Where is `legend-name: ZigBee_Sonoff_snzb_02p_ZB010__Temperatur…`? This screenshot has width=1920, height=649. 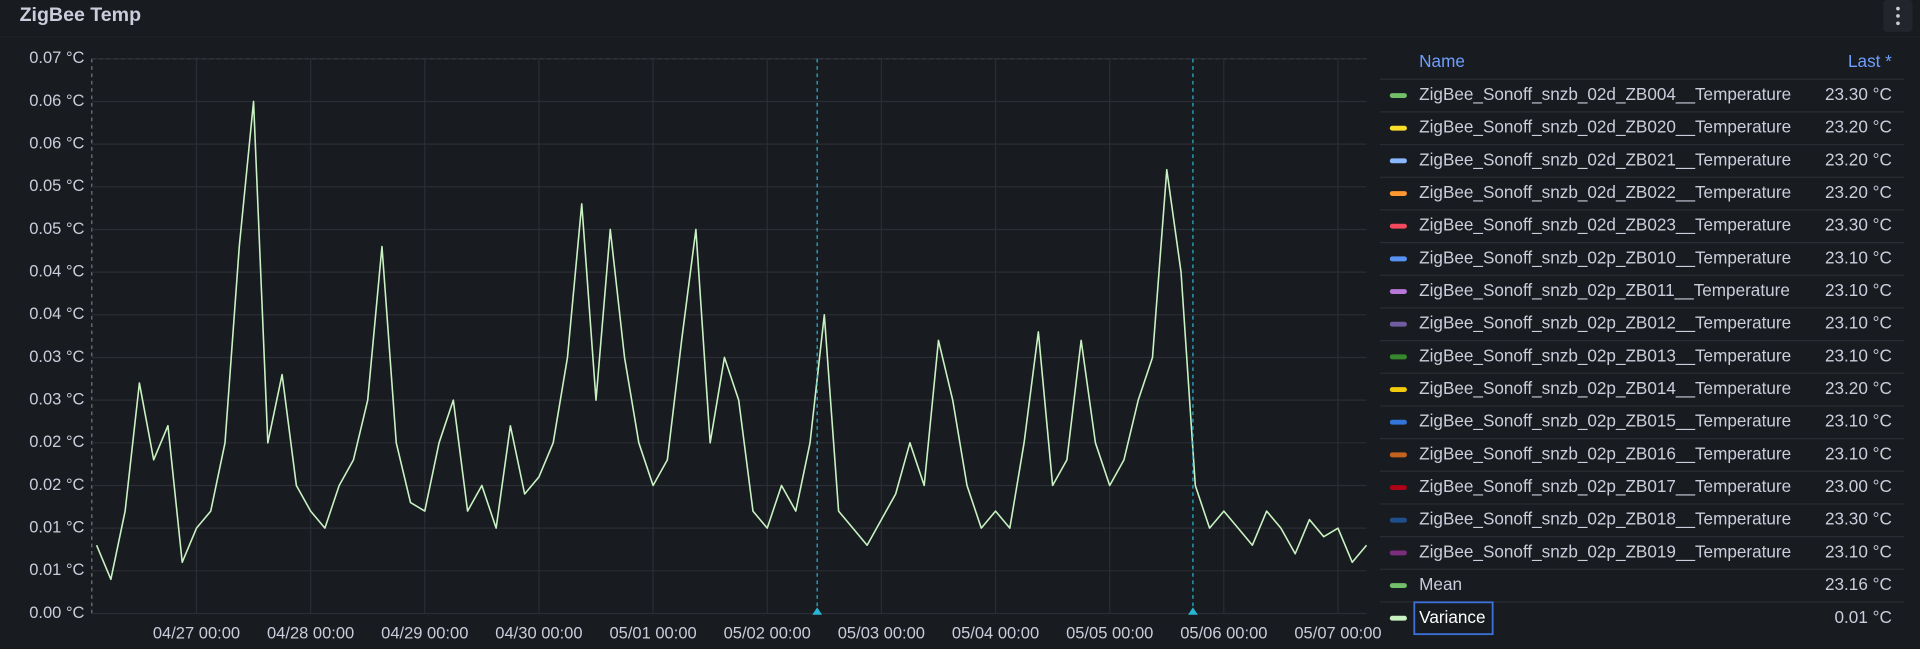 legend-name: ZigBee_Sonoff_snzb_02p_ZB010__Temperatur… is located at coordinates (1605, 257).